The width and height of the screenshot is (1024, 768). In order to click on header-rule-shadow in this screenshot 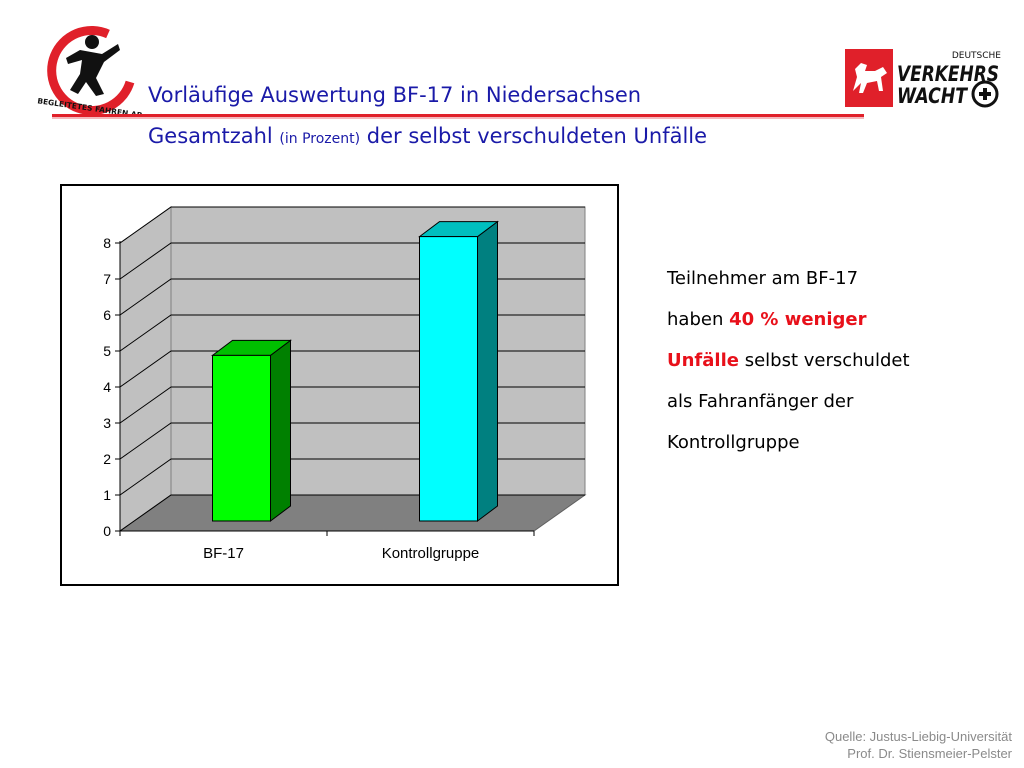, I will do `click(458, 118)`.